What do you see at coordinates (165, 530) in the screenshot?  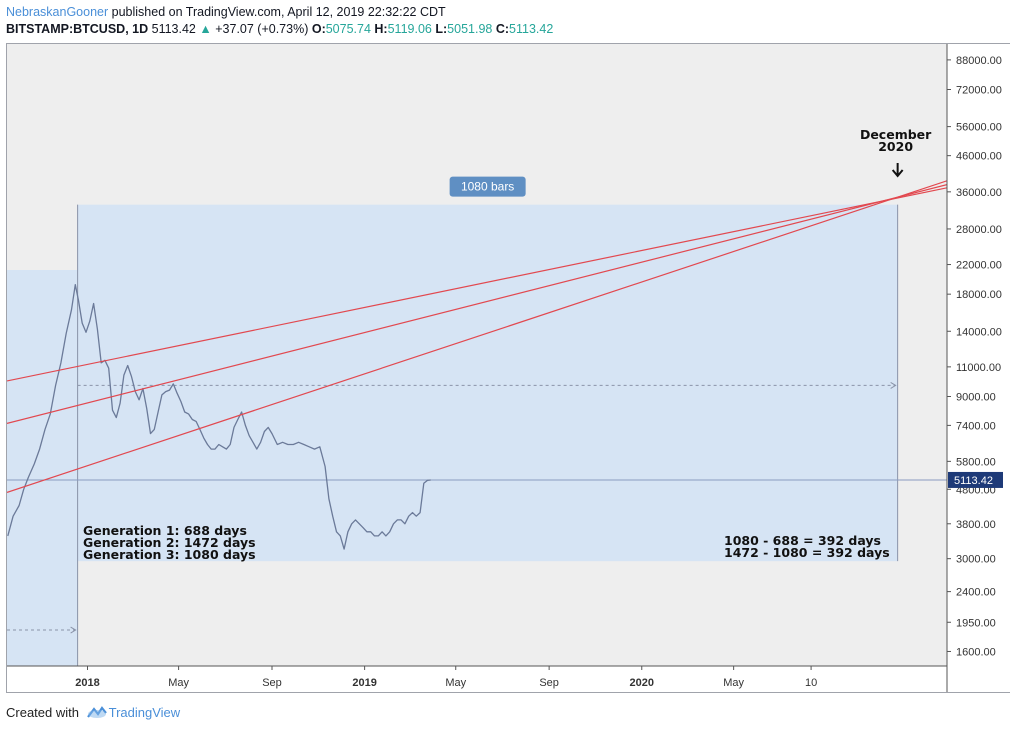 I see `generation-annotation-1: Generation 1: 688 days` at bounding box center [165, 530].